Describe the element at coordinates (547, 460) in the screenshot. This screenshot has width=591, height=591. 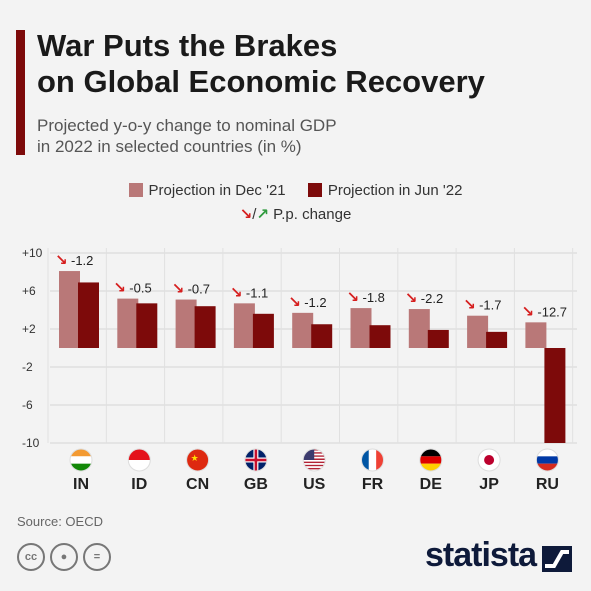
I see `russia-flag-icon` at that location.